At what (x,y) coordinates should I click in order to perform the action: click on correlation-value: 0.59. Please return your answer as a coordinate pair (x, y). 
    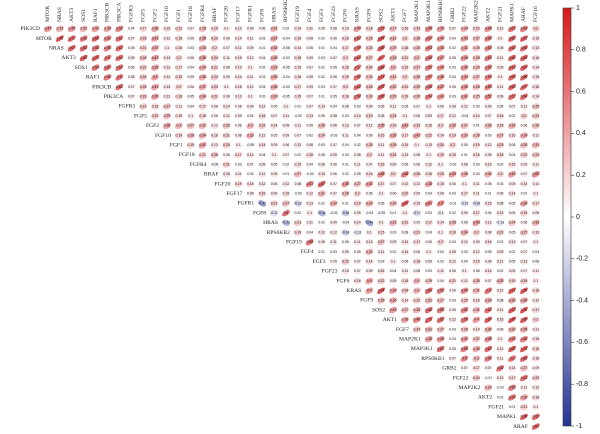
    Looking at the image, I should click on (95, 68).